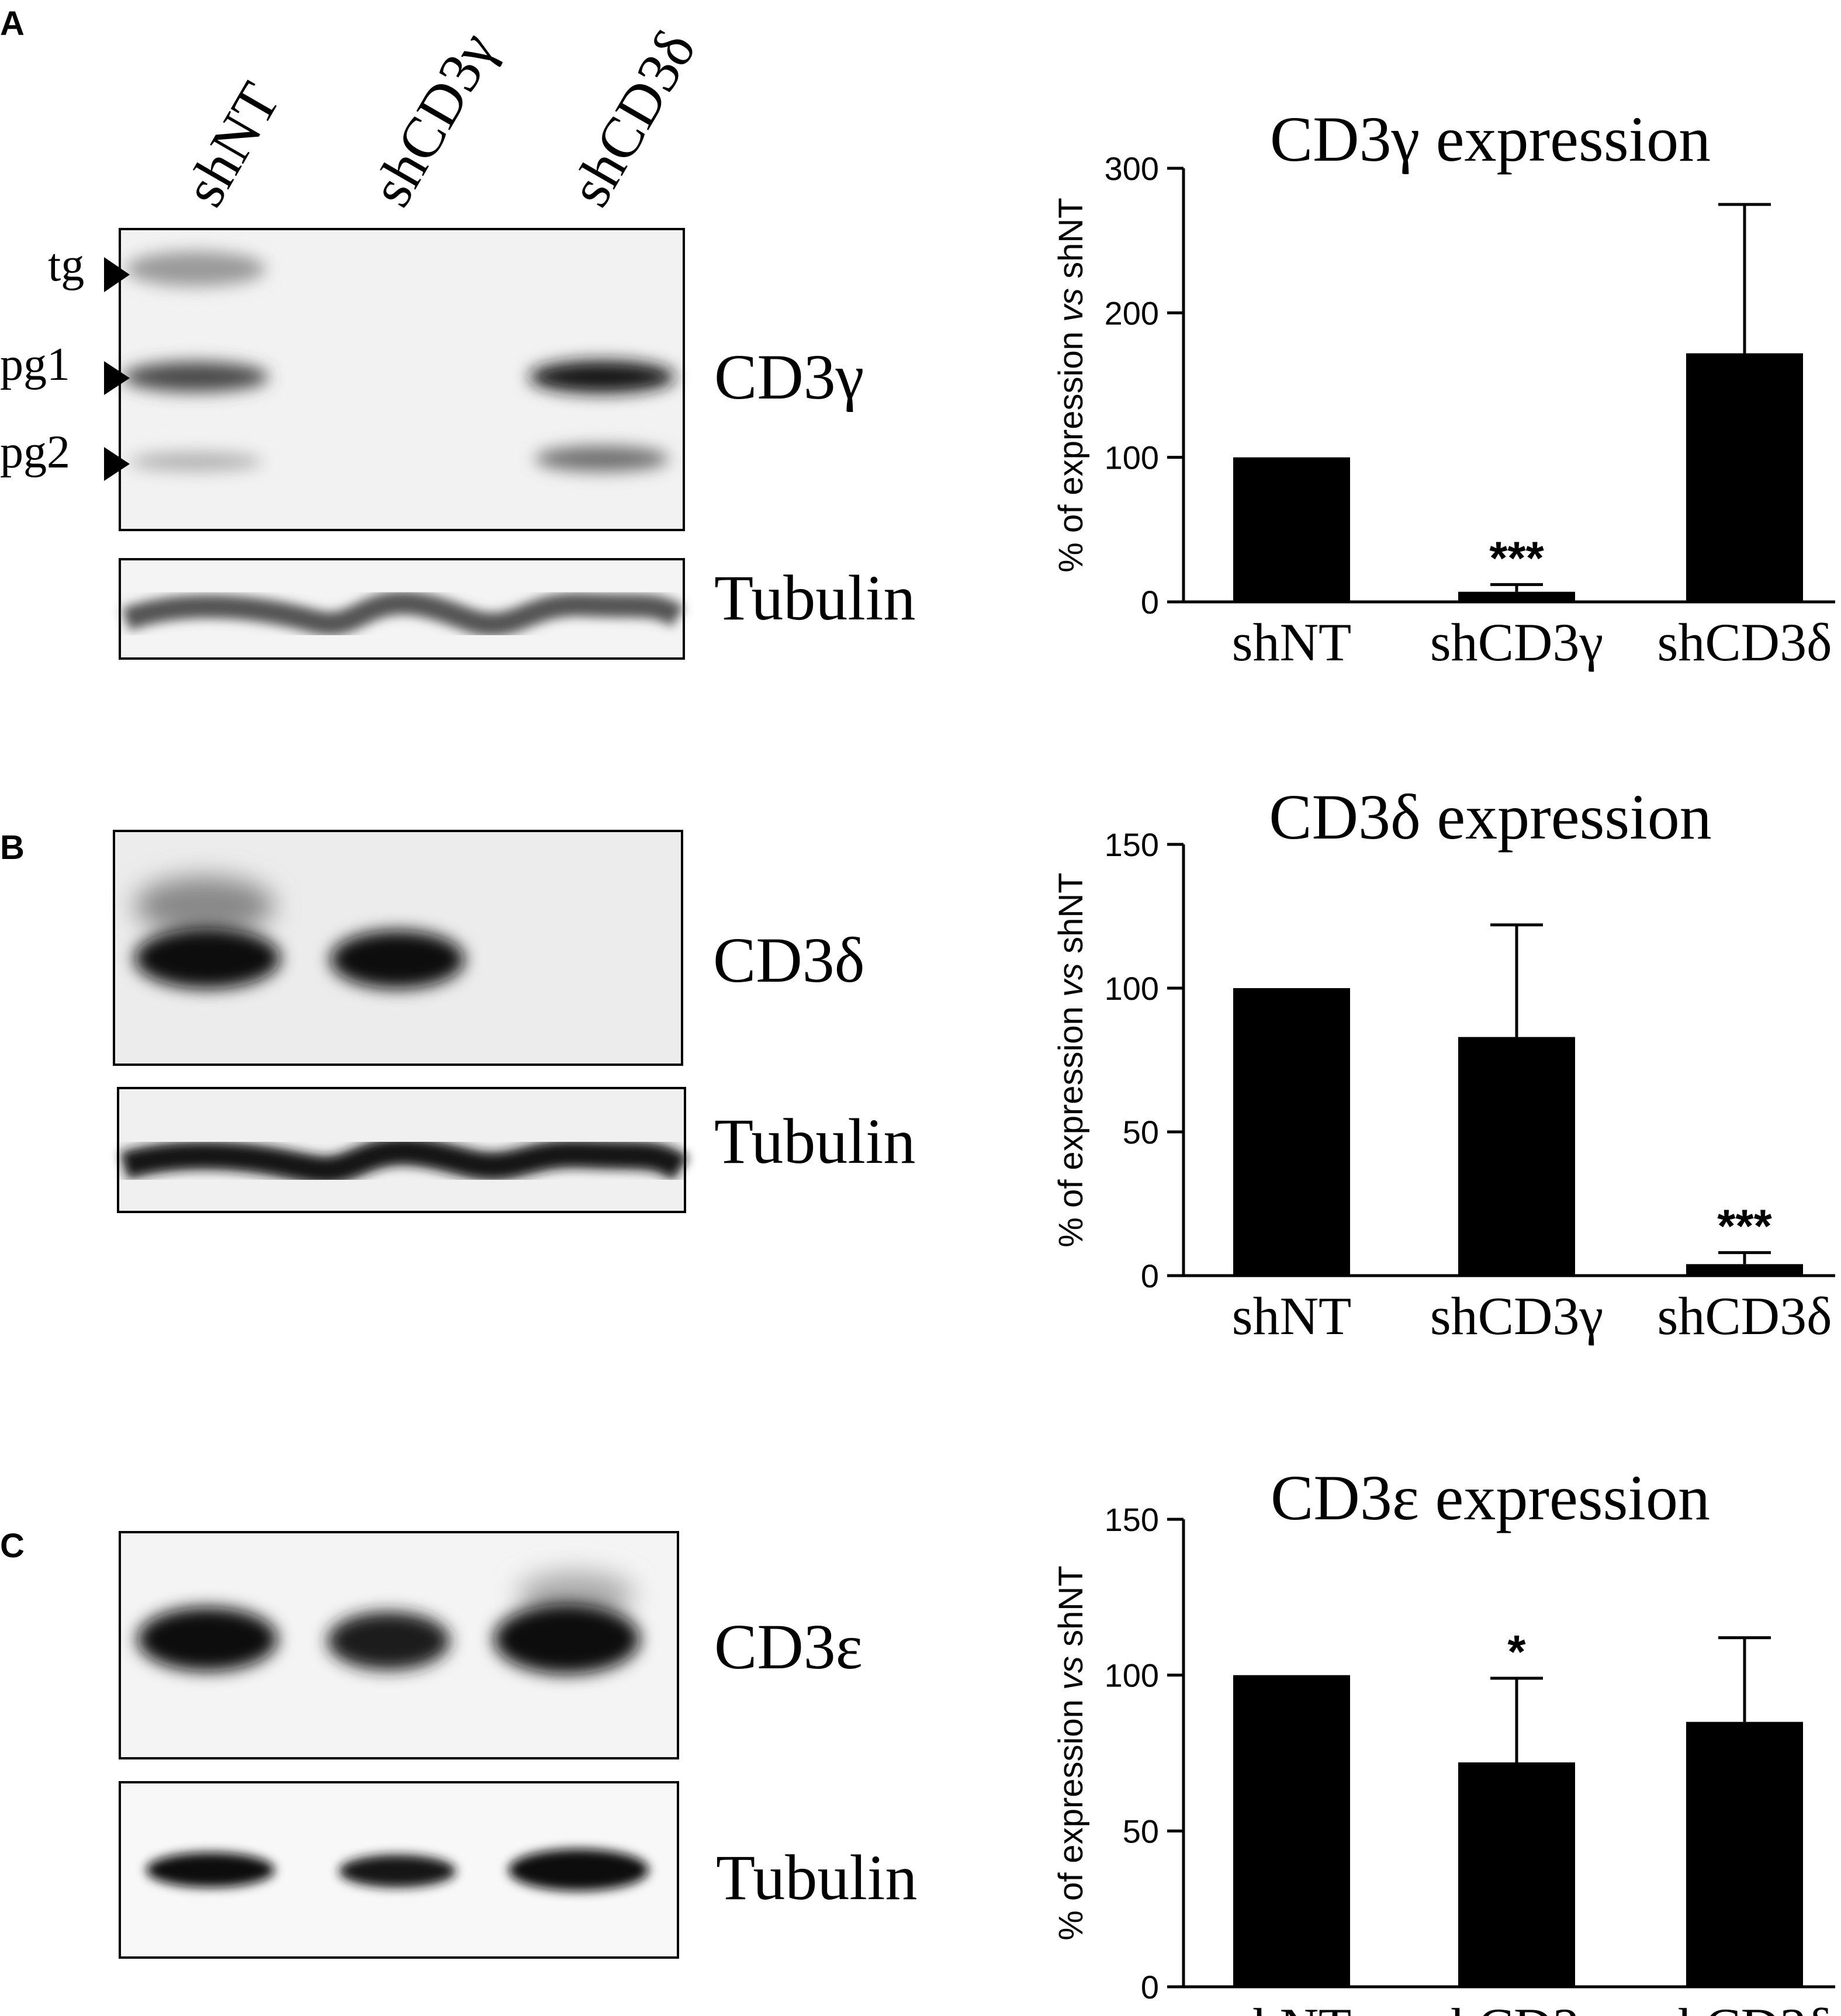  Describe the element at coordinates (1150, 1987) in the screenshot. I see `chart-2-y-tick-label-0: 0` at that location.